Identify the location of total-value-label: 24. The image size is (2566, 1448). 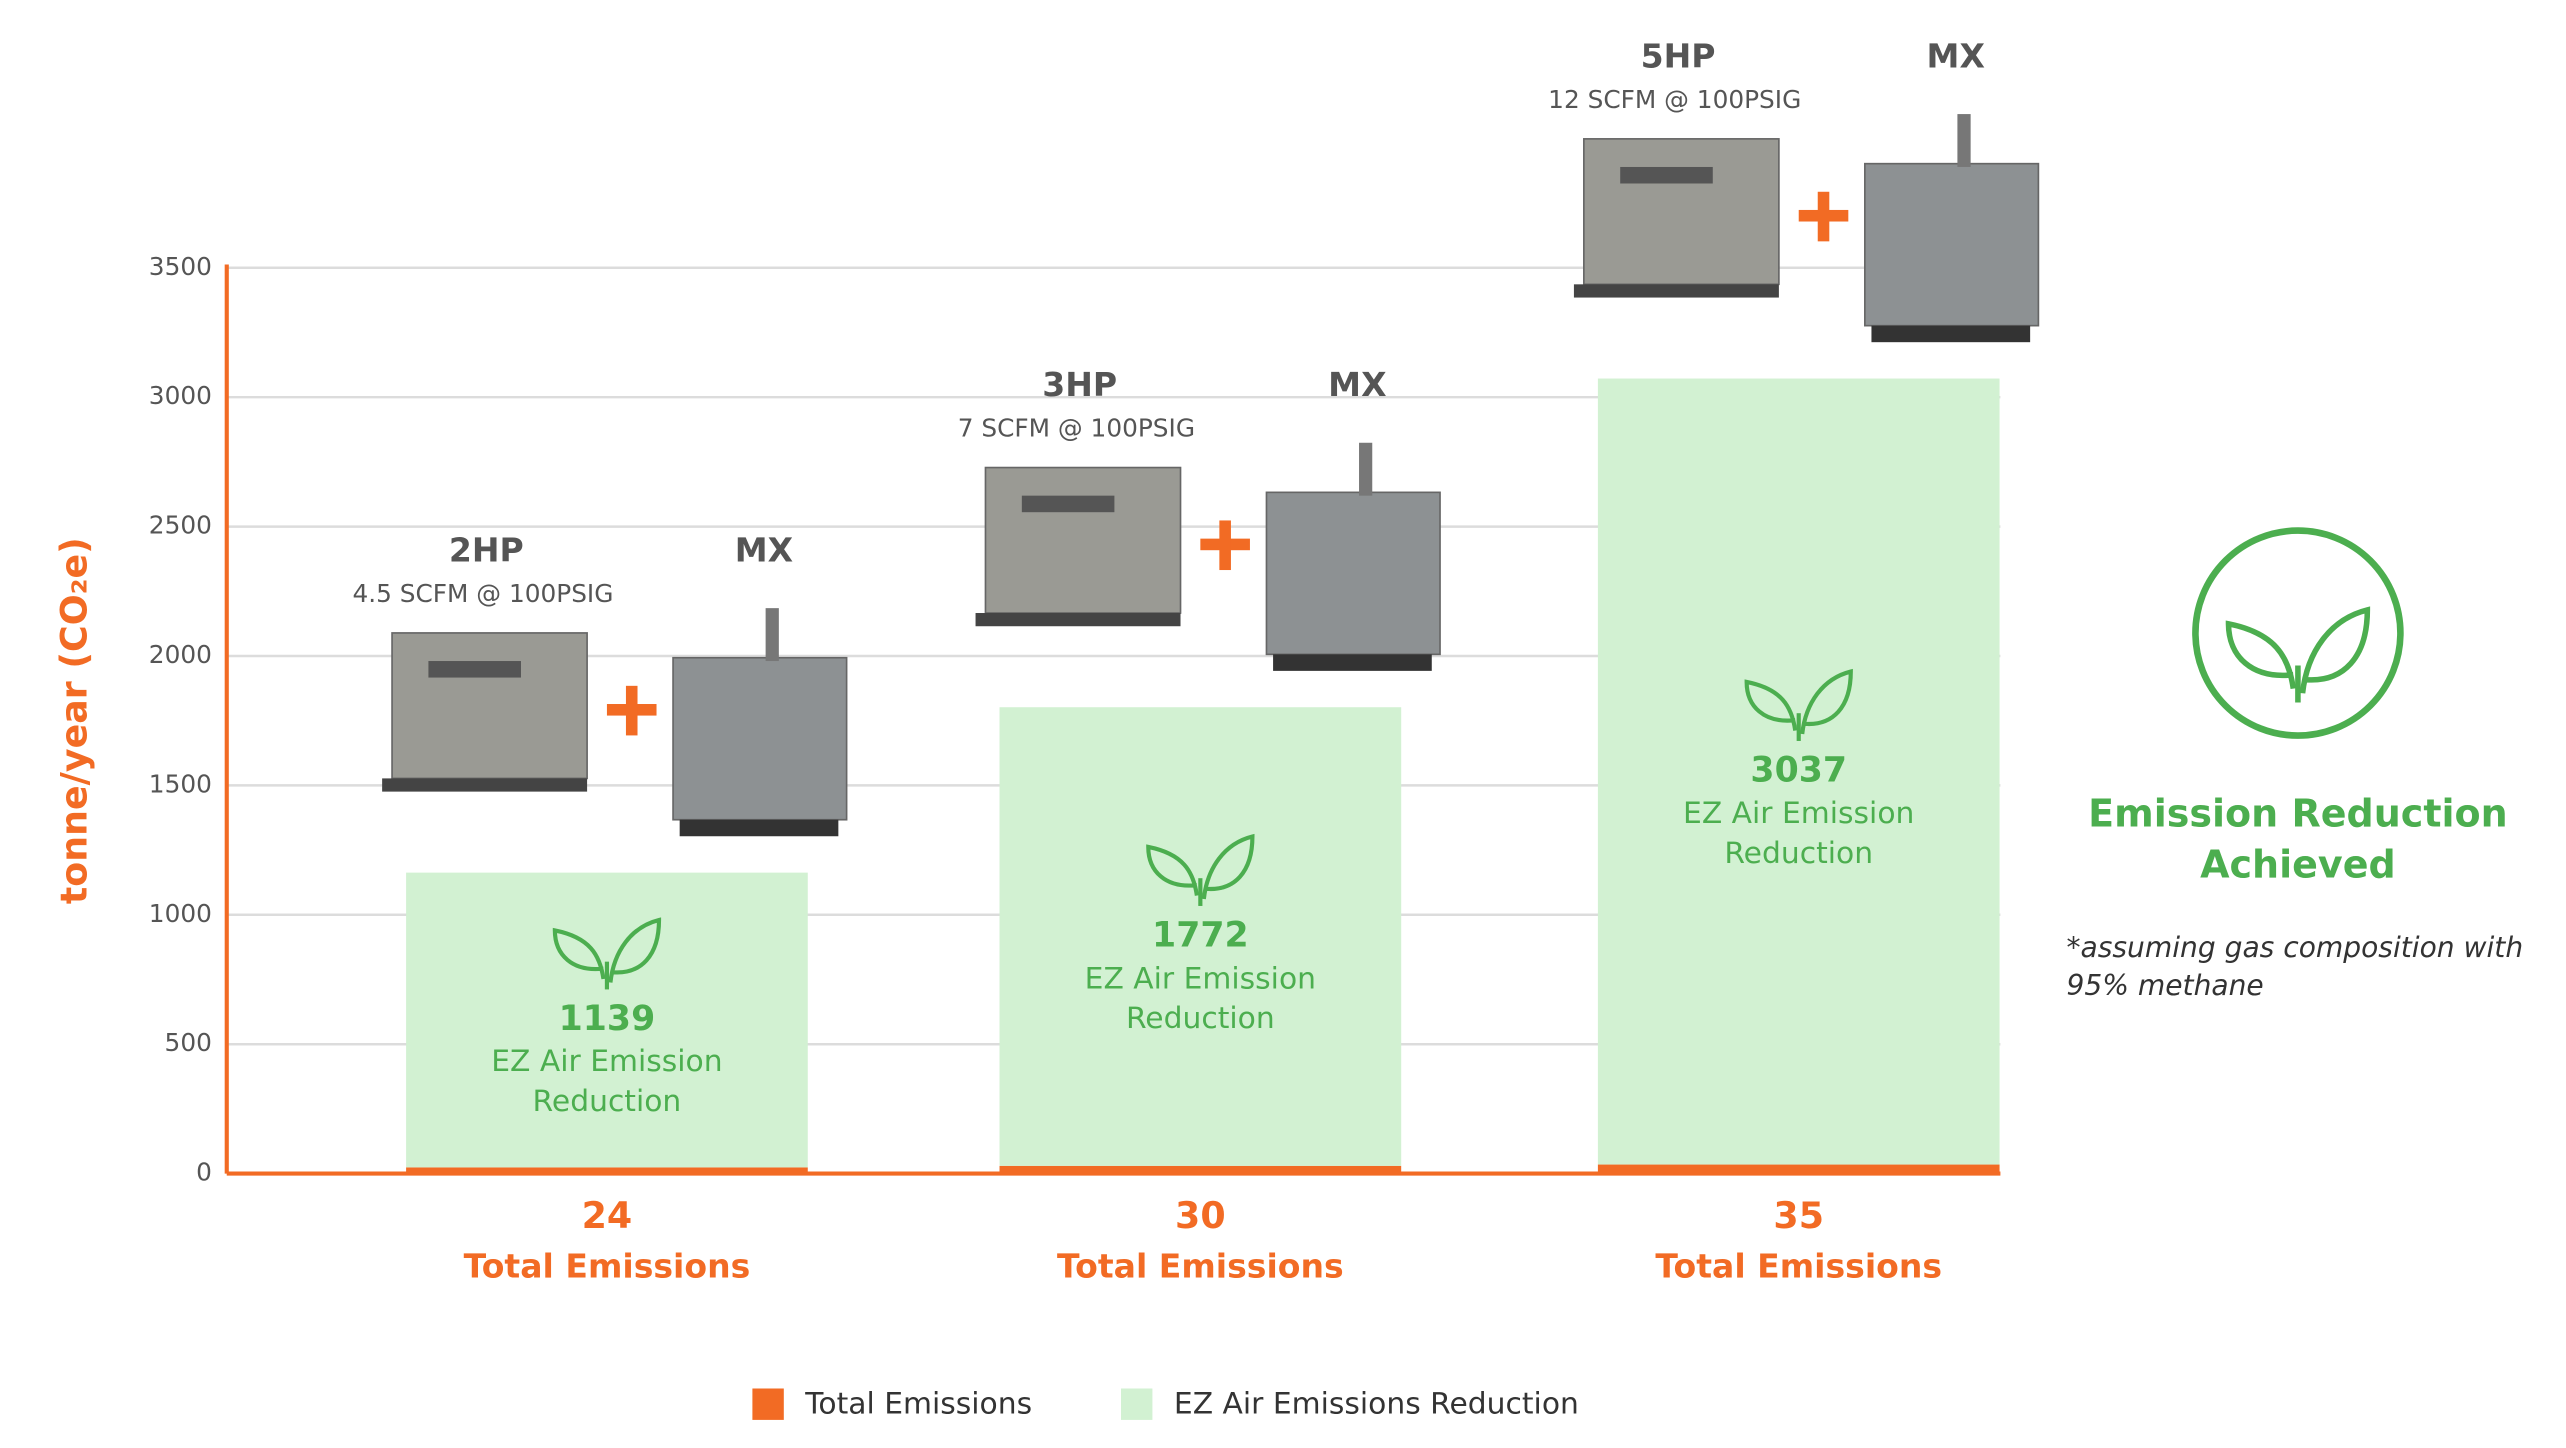
(607, 1215).